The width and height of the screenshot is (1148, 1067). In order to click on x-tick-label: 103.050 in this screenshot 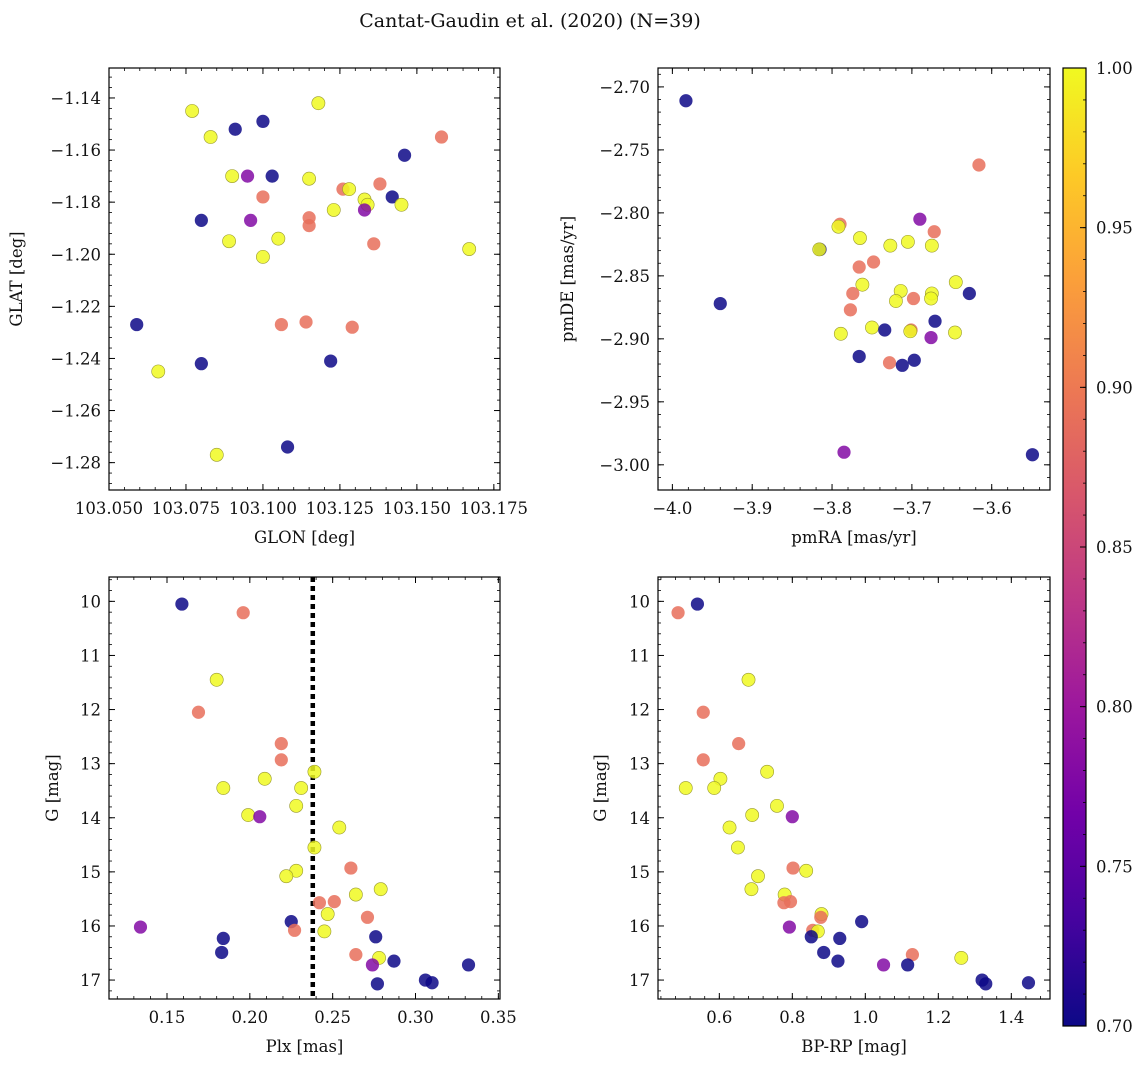, I will do `click(109, 508)`.